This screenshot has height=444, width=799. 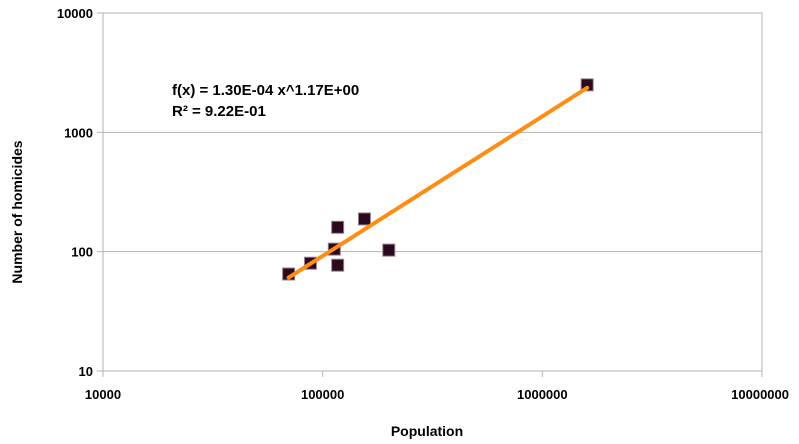 I want to click on x-axis-ticks: 10000 100000 1000000 10000000, so click(x=437, y=386).